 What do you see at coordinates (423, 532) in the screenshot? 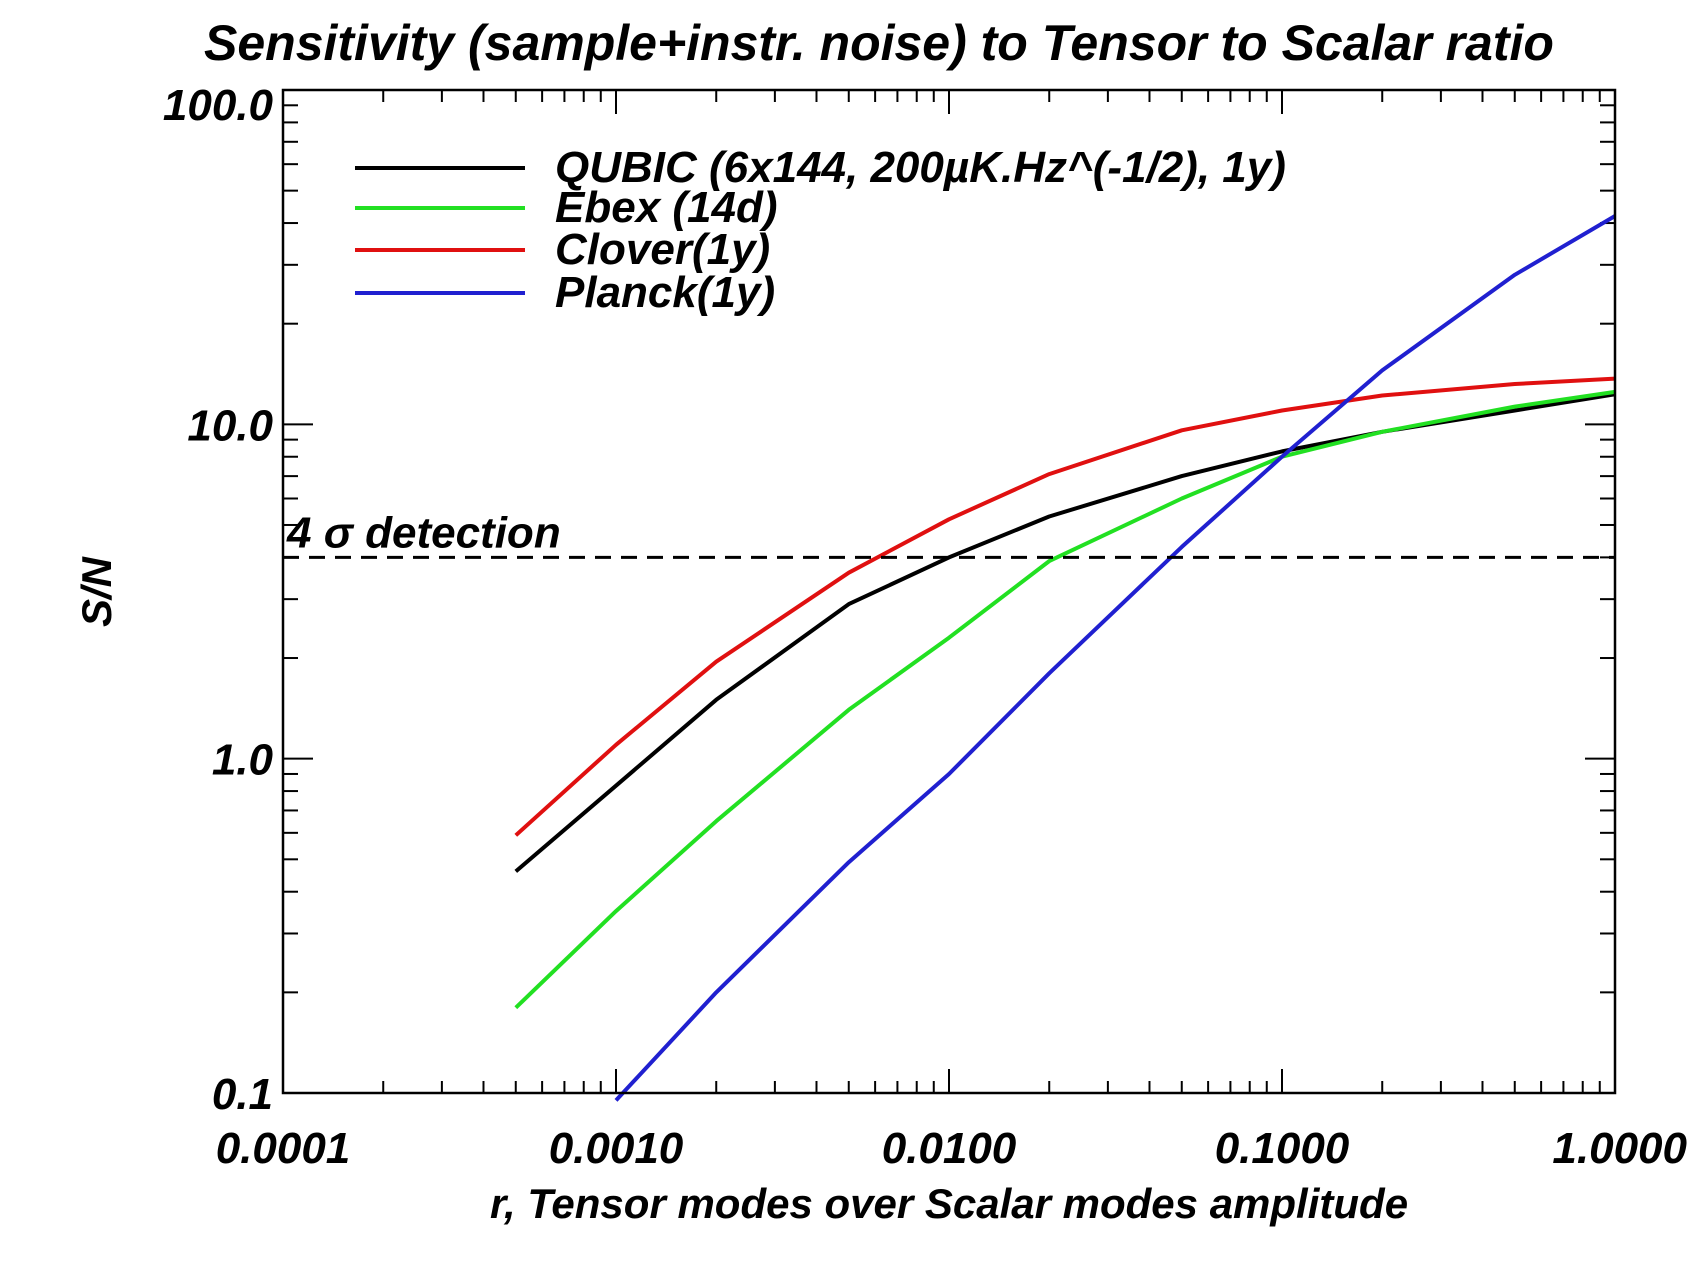
I see `threshold-label: 4 σ detection` at bounding box center [423, 532].